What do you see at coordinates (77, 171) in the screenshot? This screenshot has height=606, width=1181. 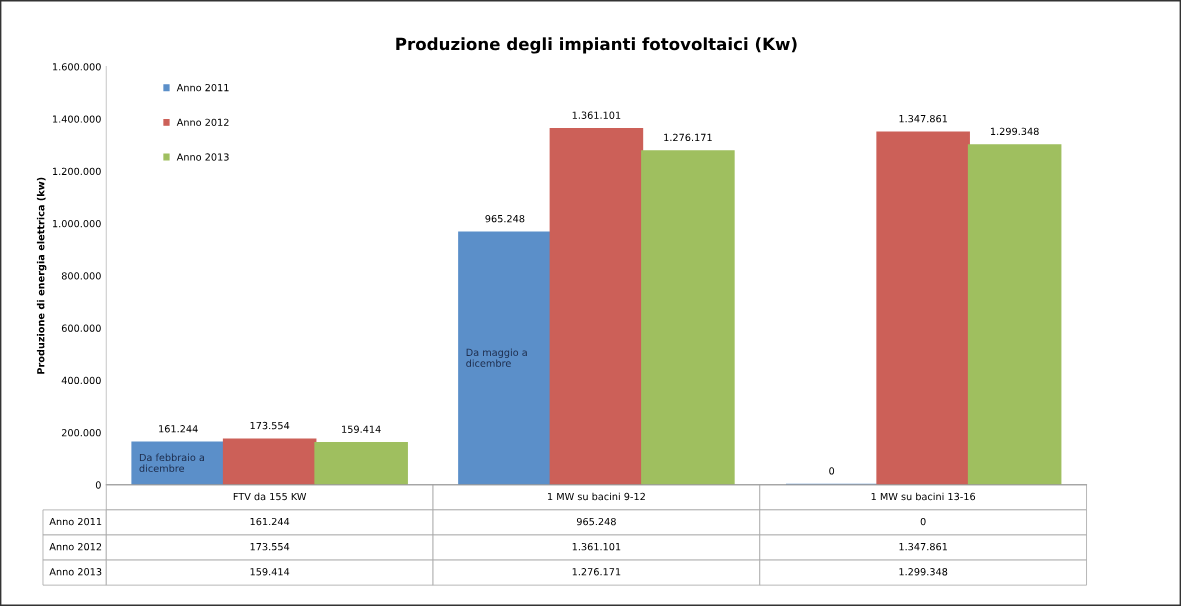 I see `y-tick-label: 1.200.000` at bounding box center [77, 171].